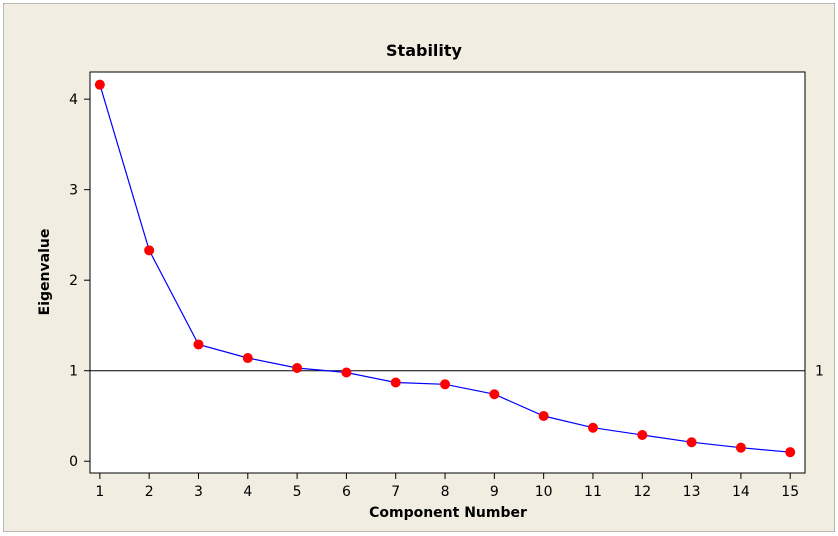 This screenshot has width=838, height=536. I want to click on y-tick-label: 0, so click(73, 462).